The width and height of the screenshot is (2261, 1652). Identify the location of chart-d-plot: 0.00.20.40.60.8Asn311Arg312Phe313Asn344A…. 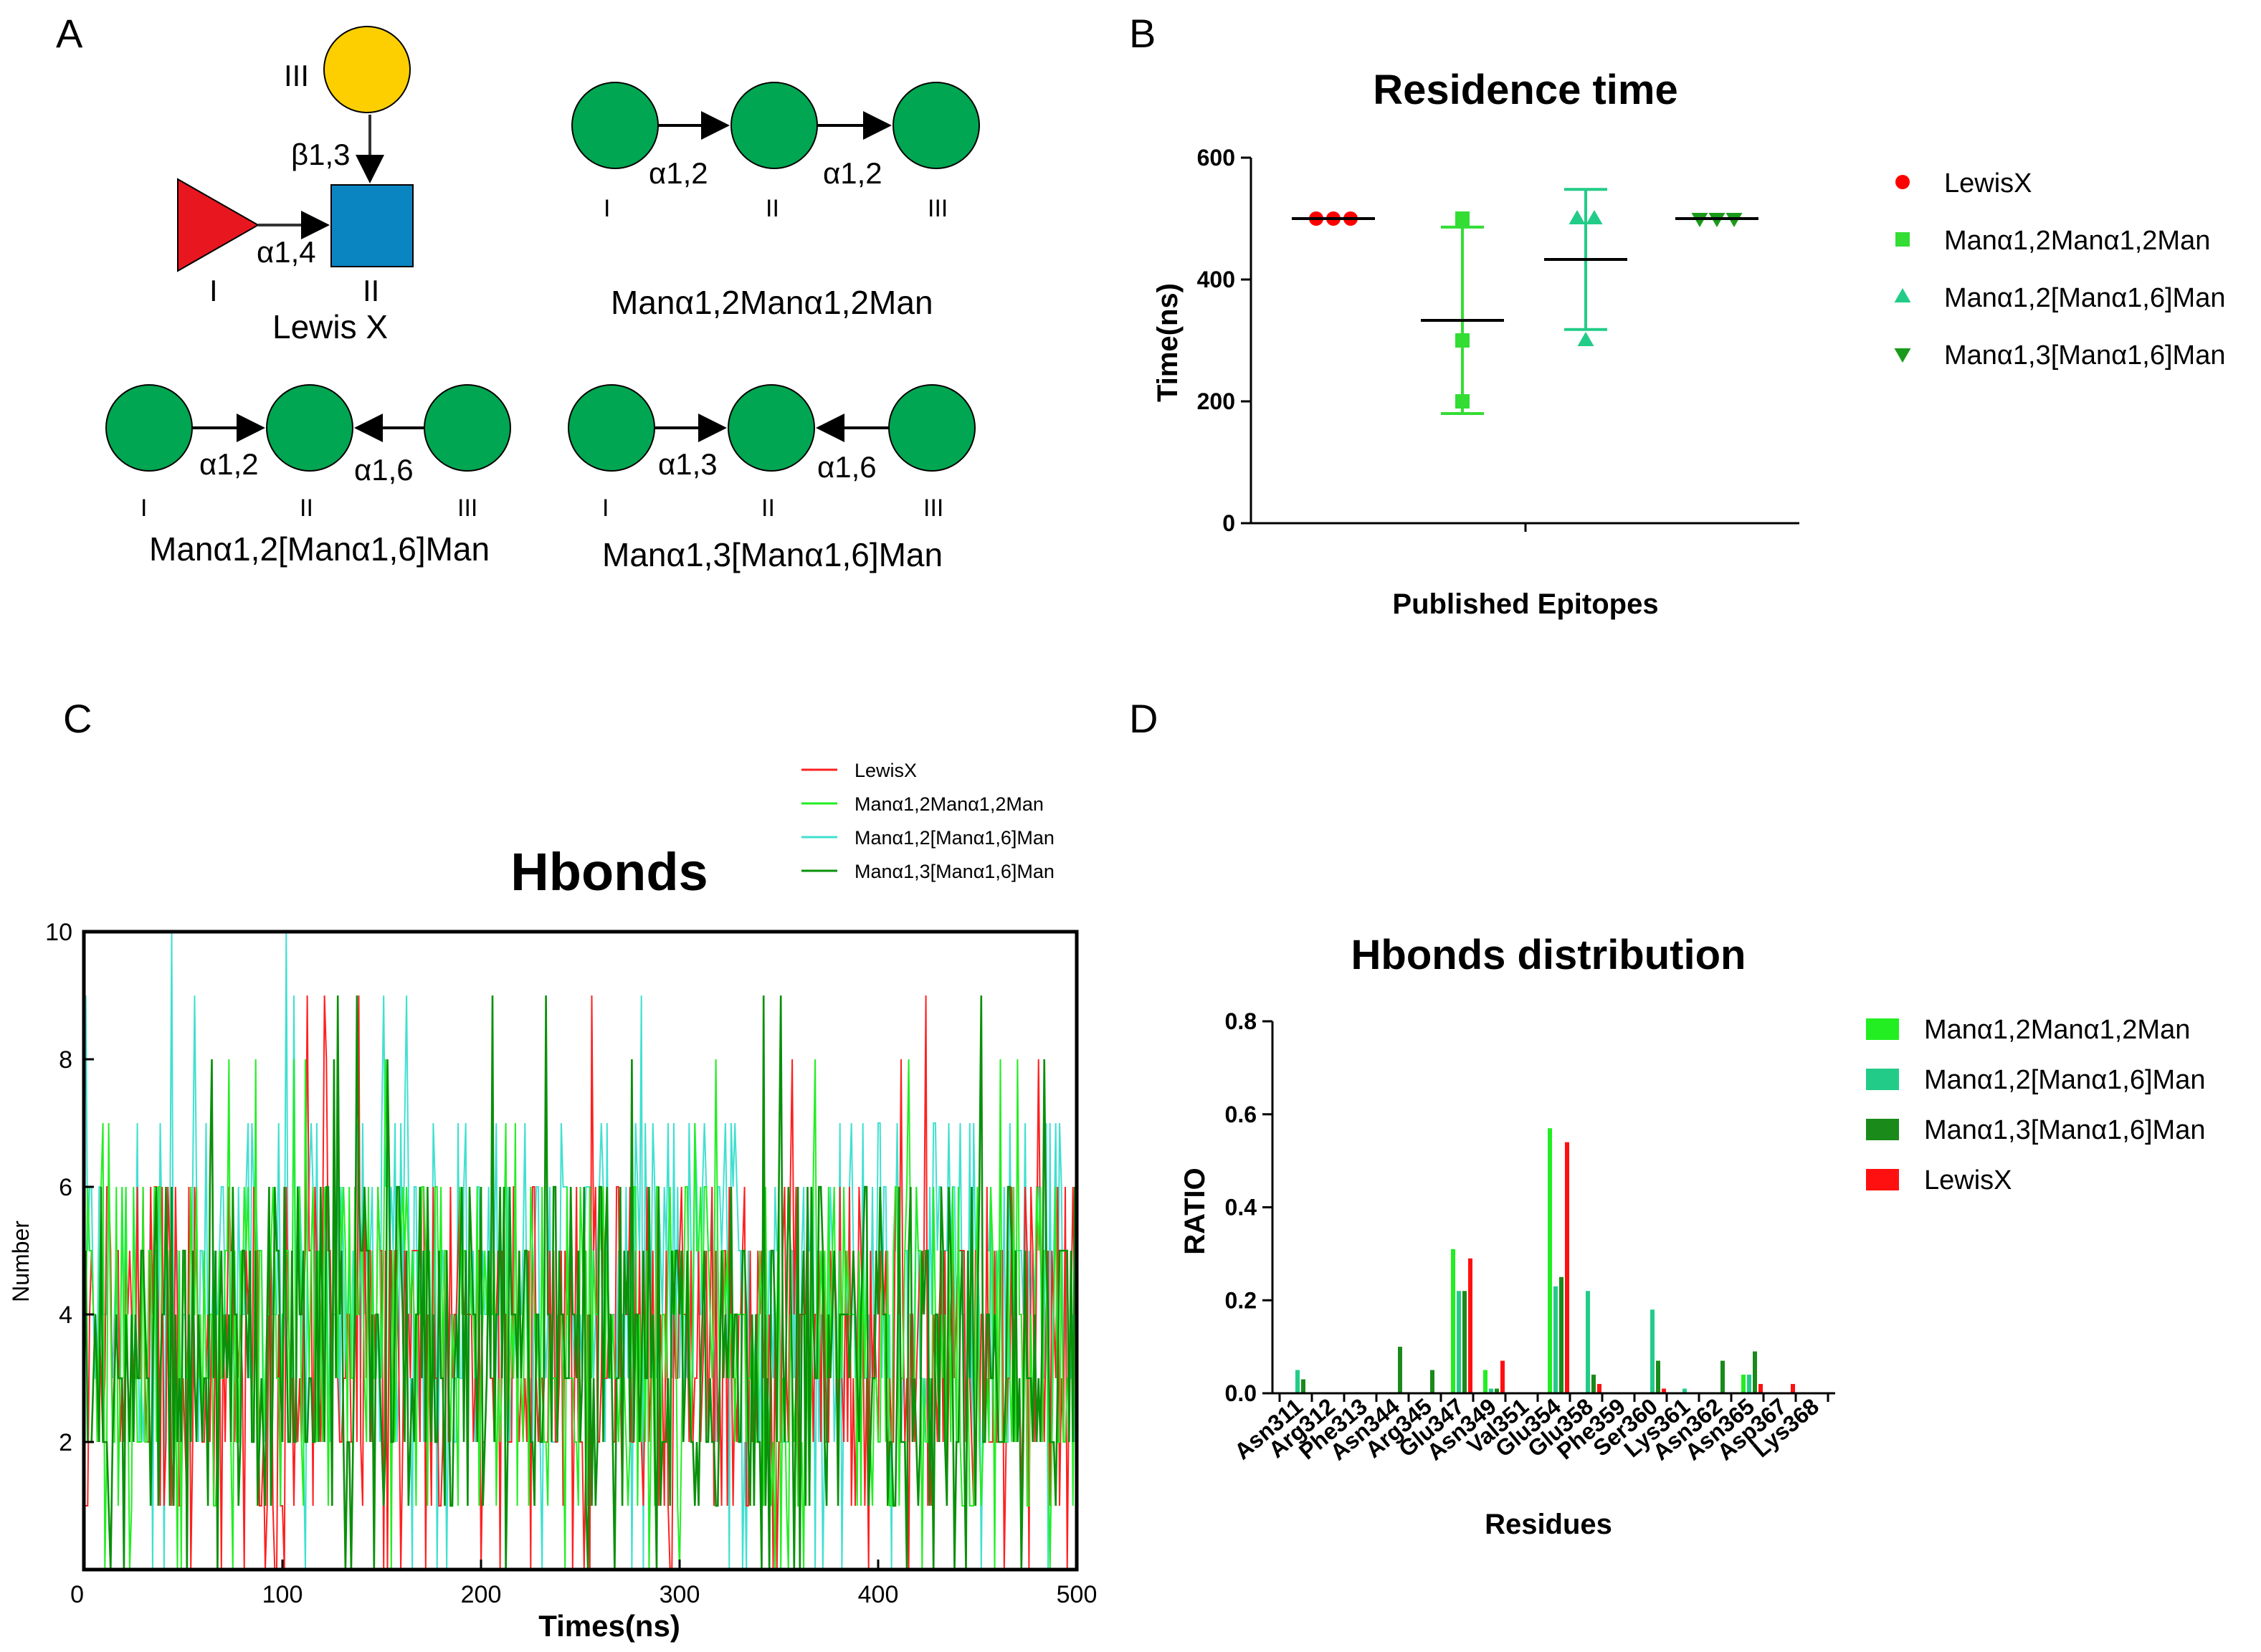
(1530, 1237).